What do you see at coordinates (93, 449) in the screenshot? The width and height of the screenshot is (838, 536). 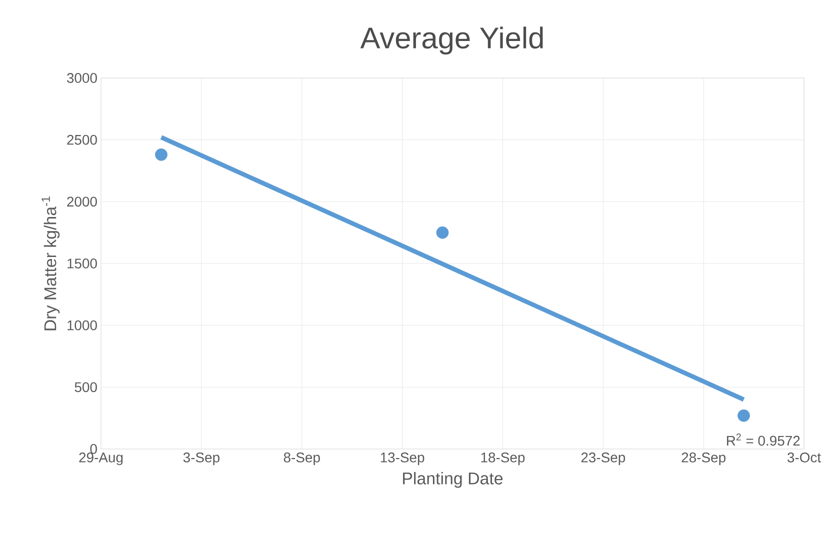 I see `y-tick-label: 0` at bounding box center [93, 449].